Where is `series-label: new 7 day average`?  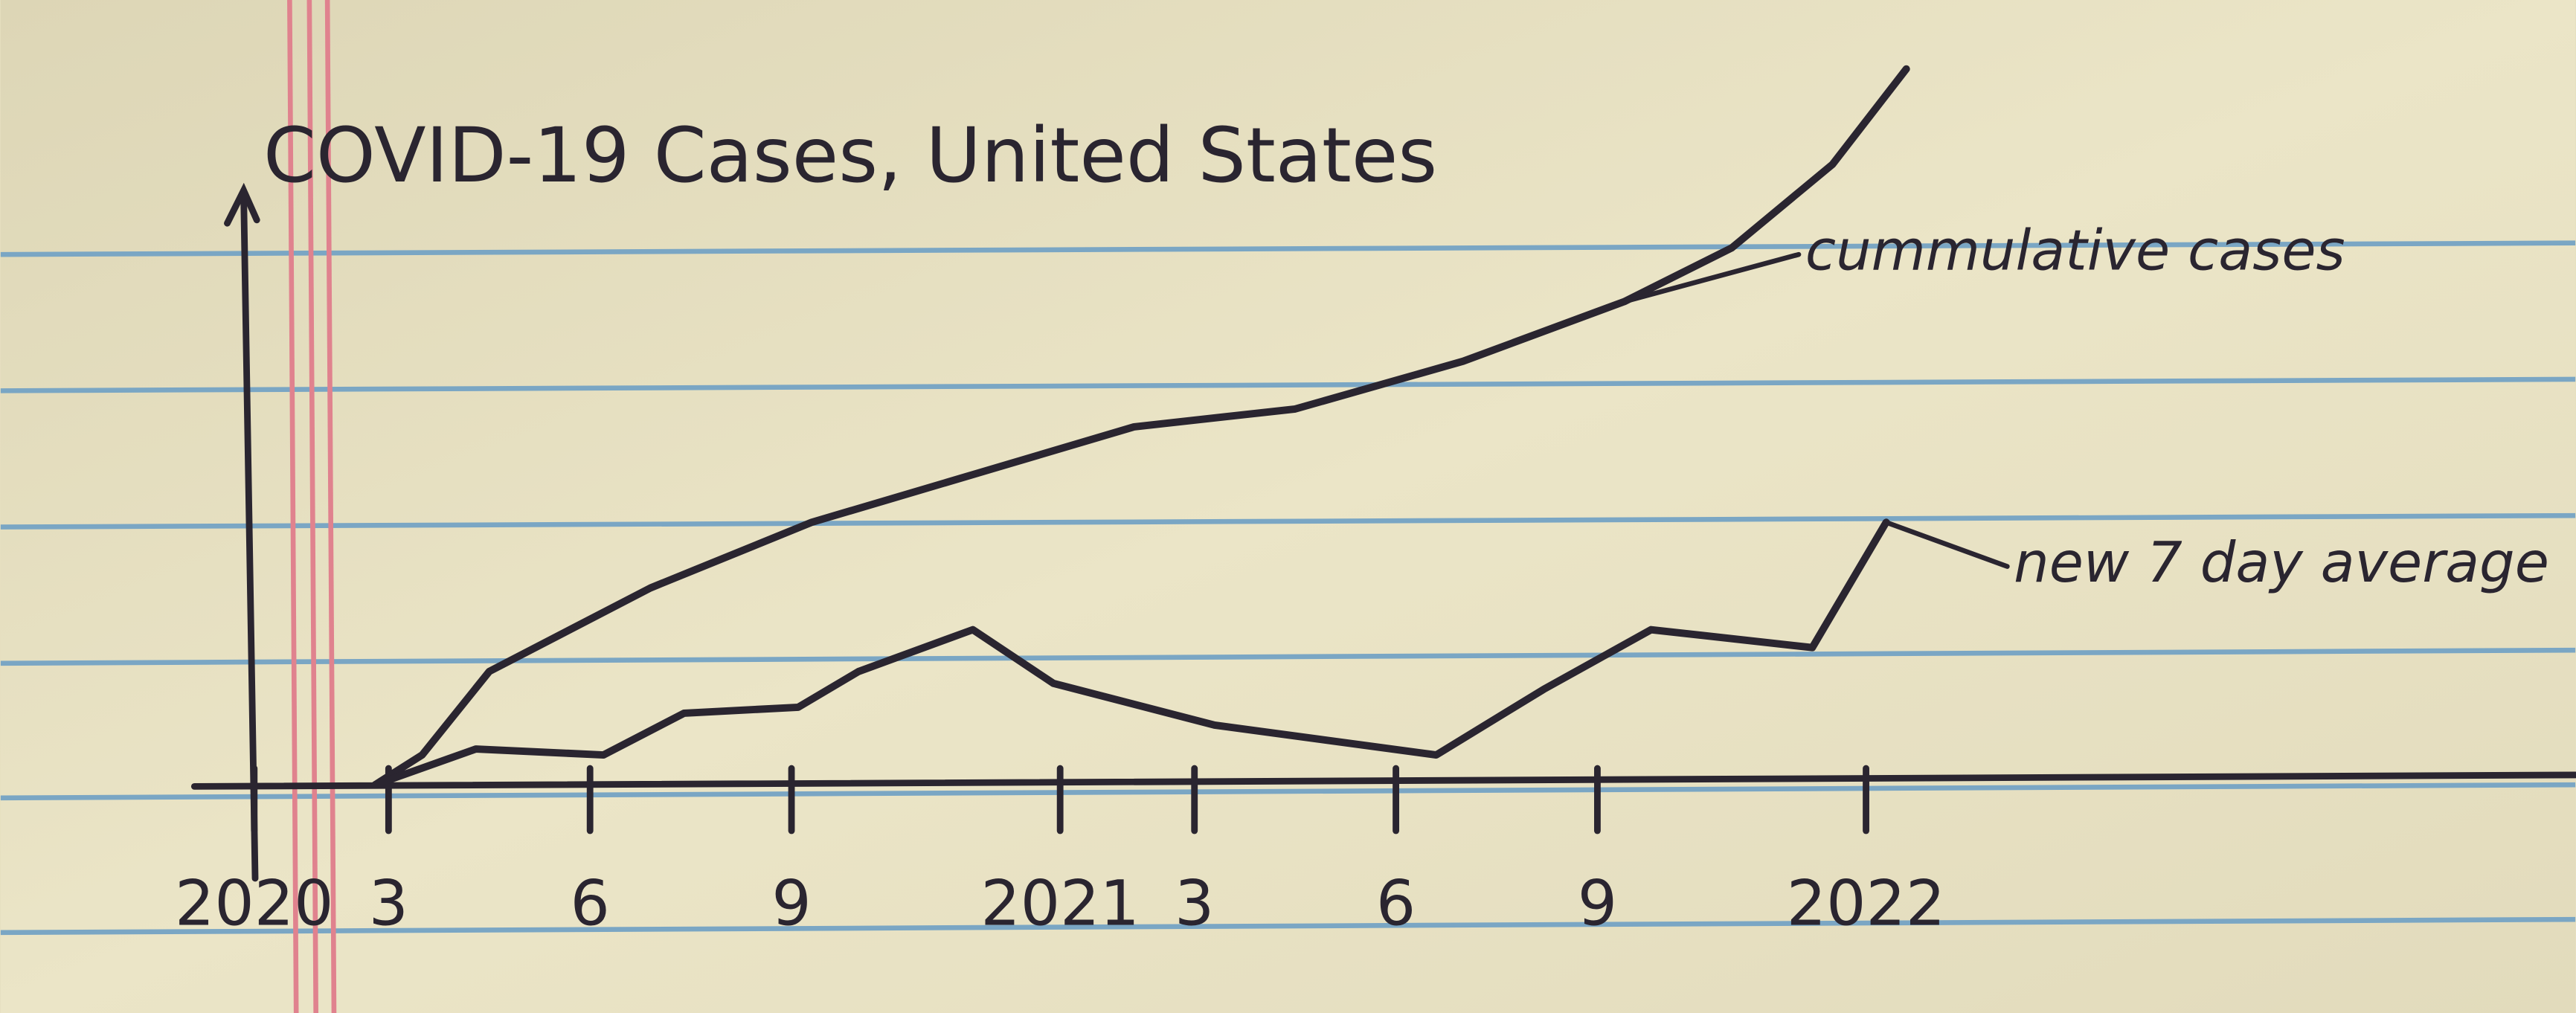 series-label: new 7 day average is located at coordinates (2281, 562).